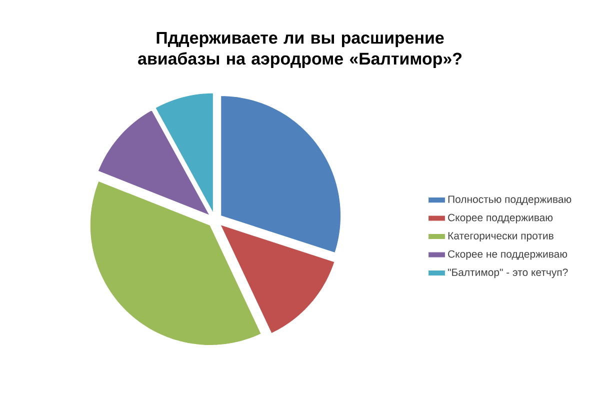  What do you see at coordinates (501, 237) in the screenshot?
I see `legend-label: Категорически против` at bounding box center [501, 237].